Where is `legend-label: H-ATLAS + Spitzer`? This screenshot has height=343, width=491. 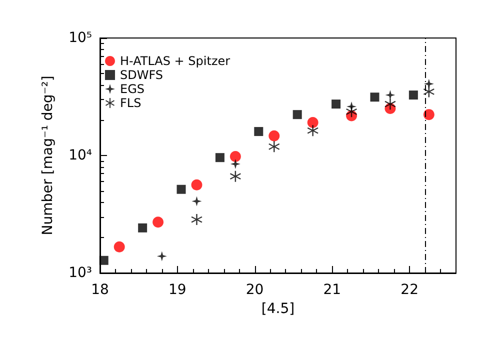 legend-label: H-ATLAS + Spitzer is located at coordinates (175, 61).